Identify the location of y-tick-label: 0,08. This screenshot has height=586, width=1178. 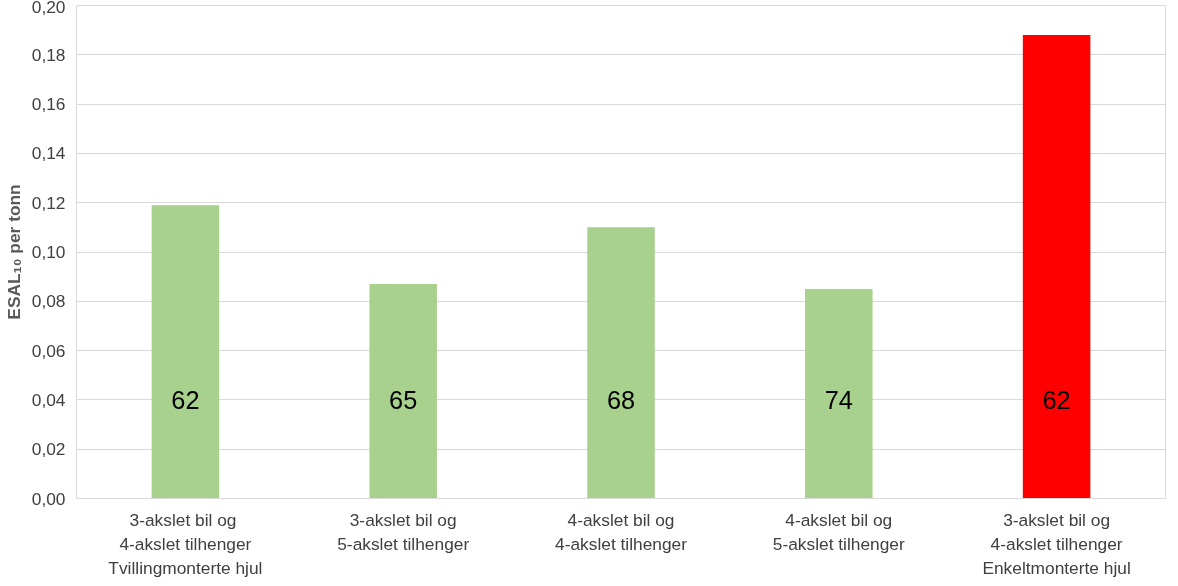
(48, 301).